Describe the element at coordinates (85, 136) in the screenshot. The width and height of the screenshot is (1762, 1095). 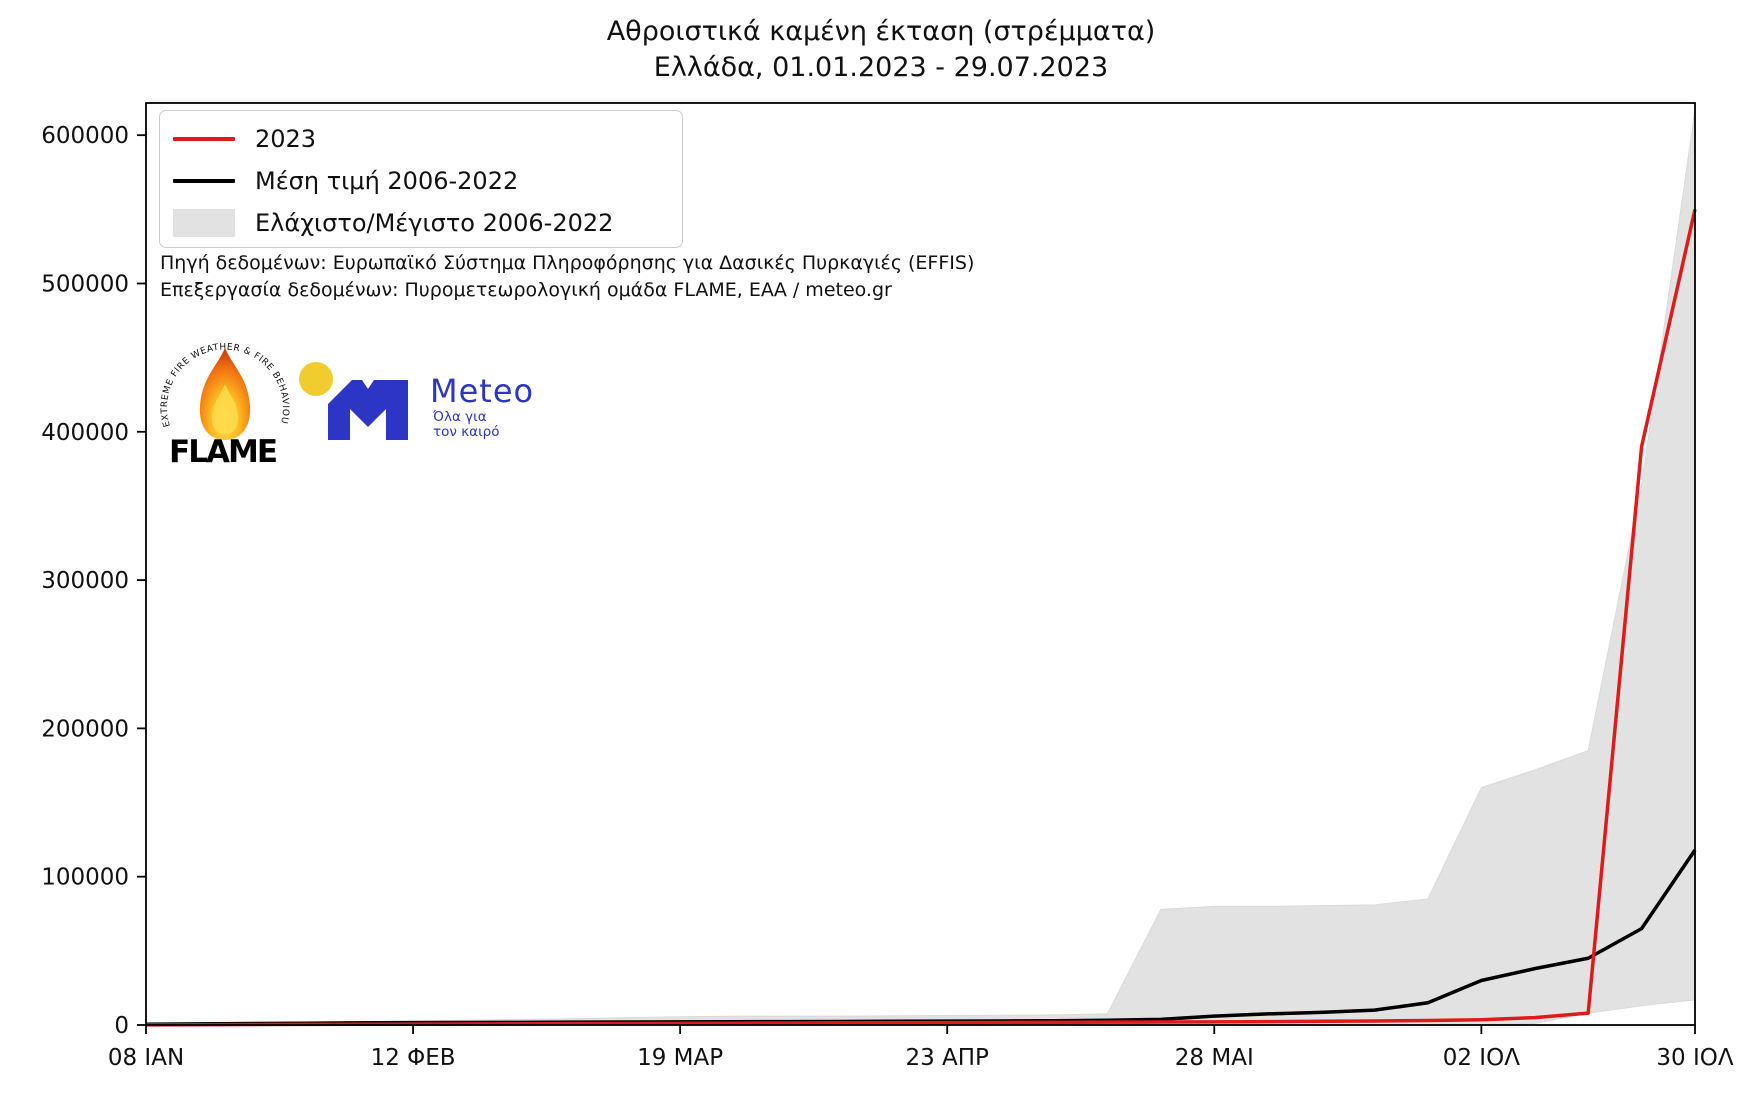
I see `y-tick-label: 600000` at that location.